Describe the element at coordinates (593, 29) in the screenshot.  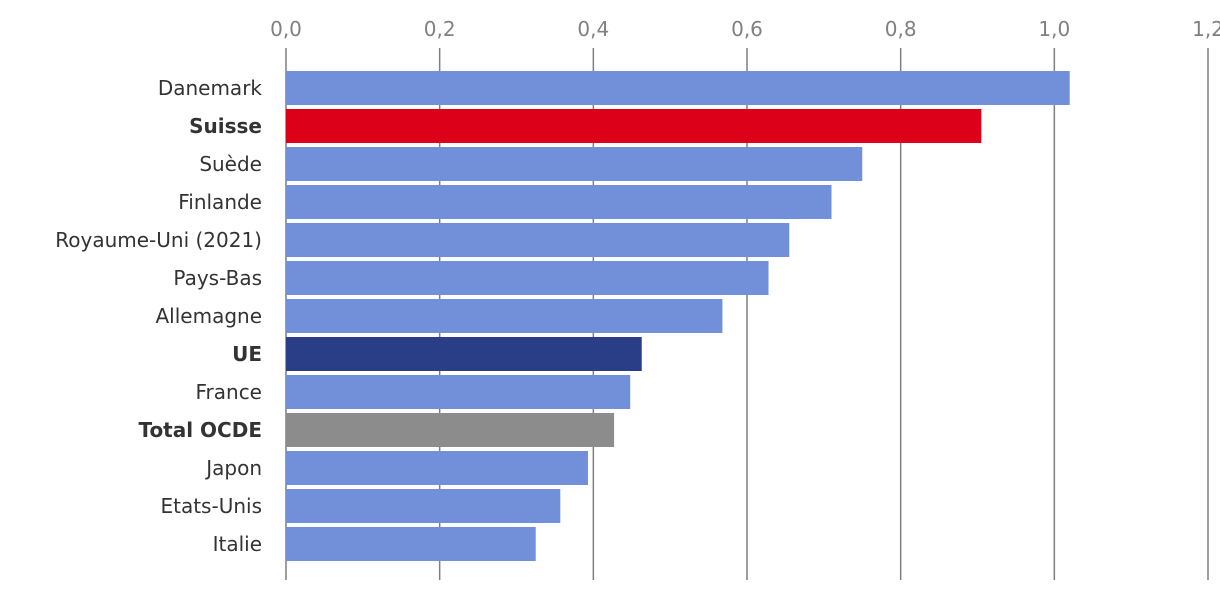
I see `x-tick-label: 0,4` at that location.